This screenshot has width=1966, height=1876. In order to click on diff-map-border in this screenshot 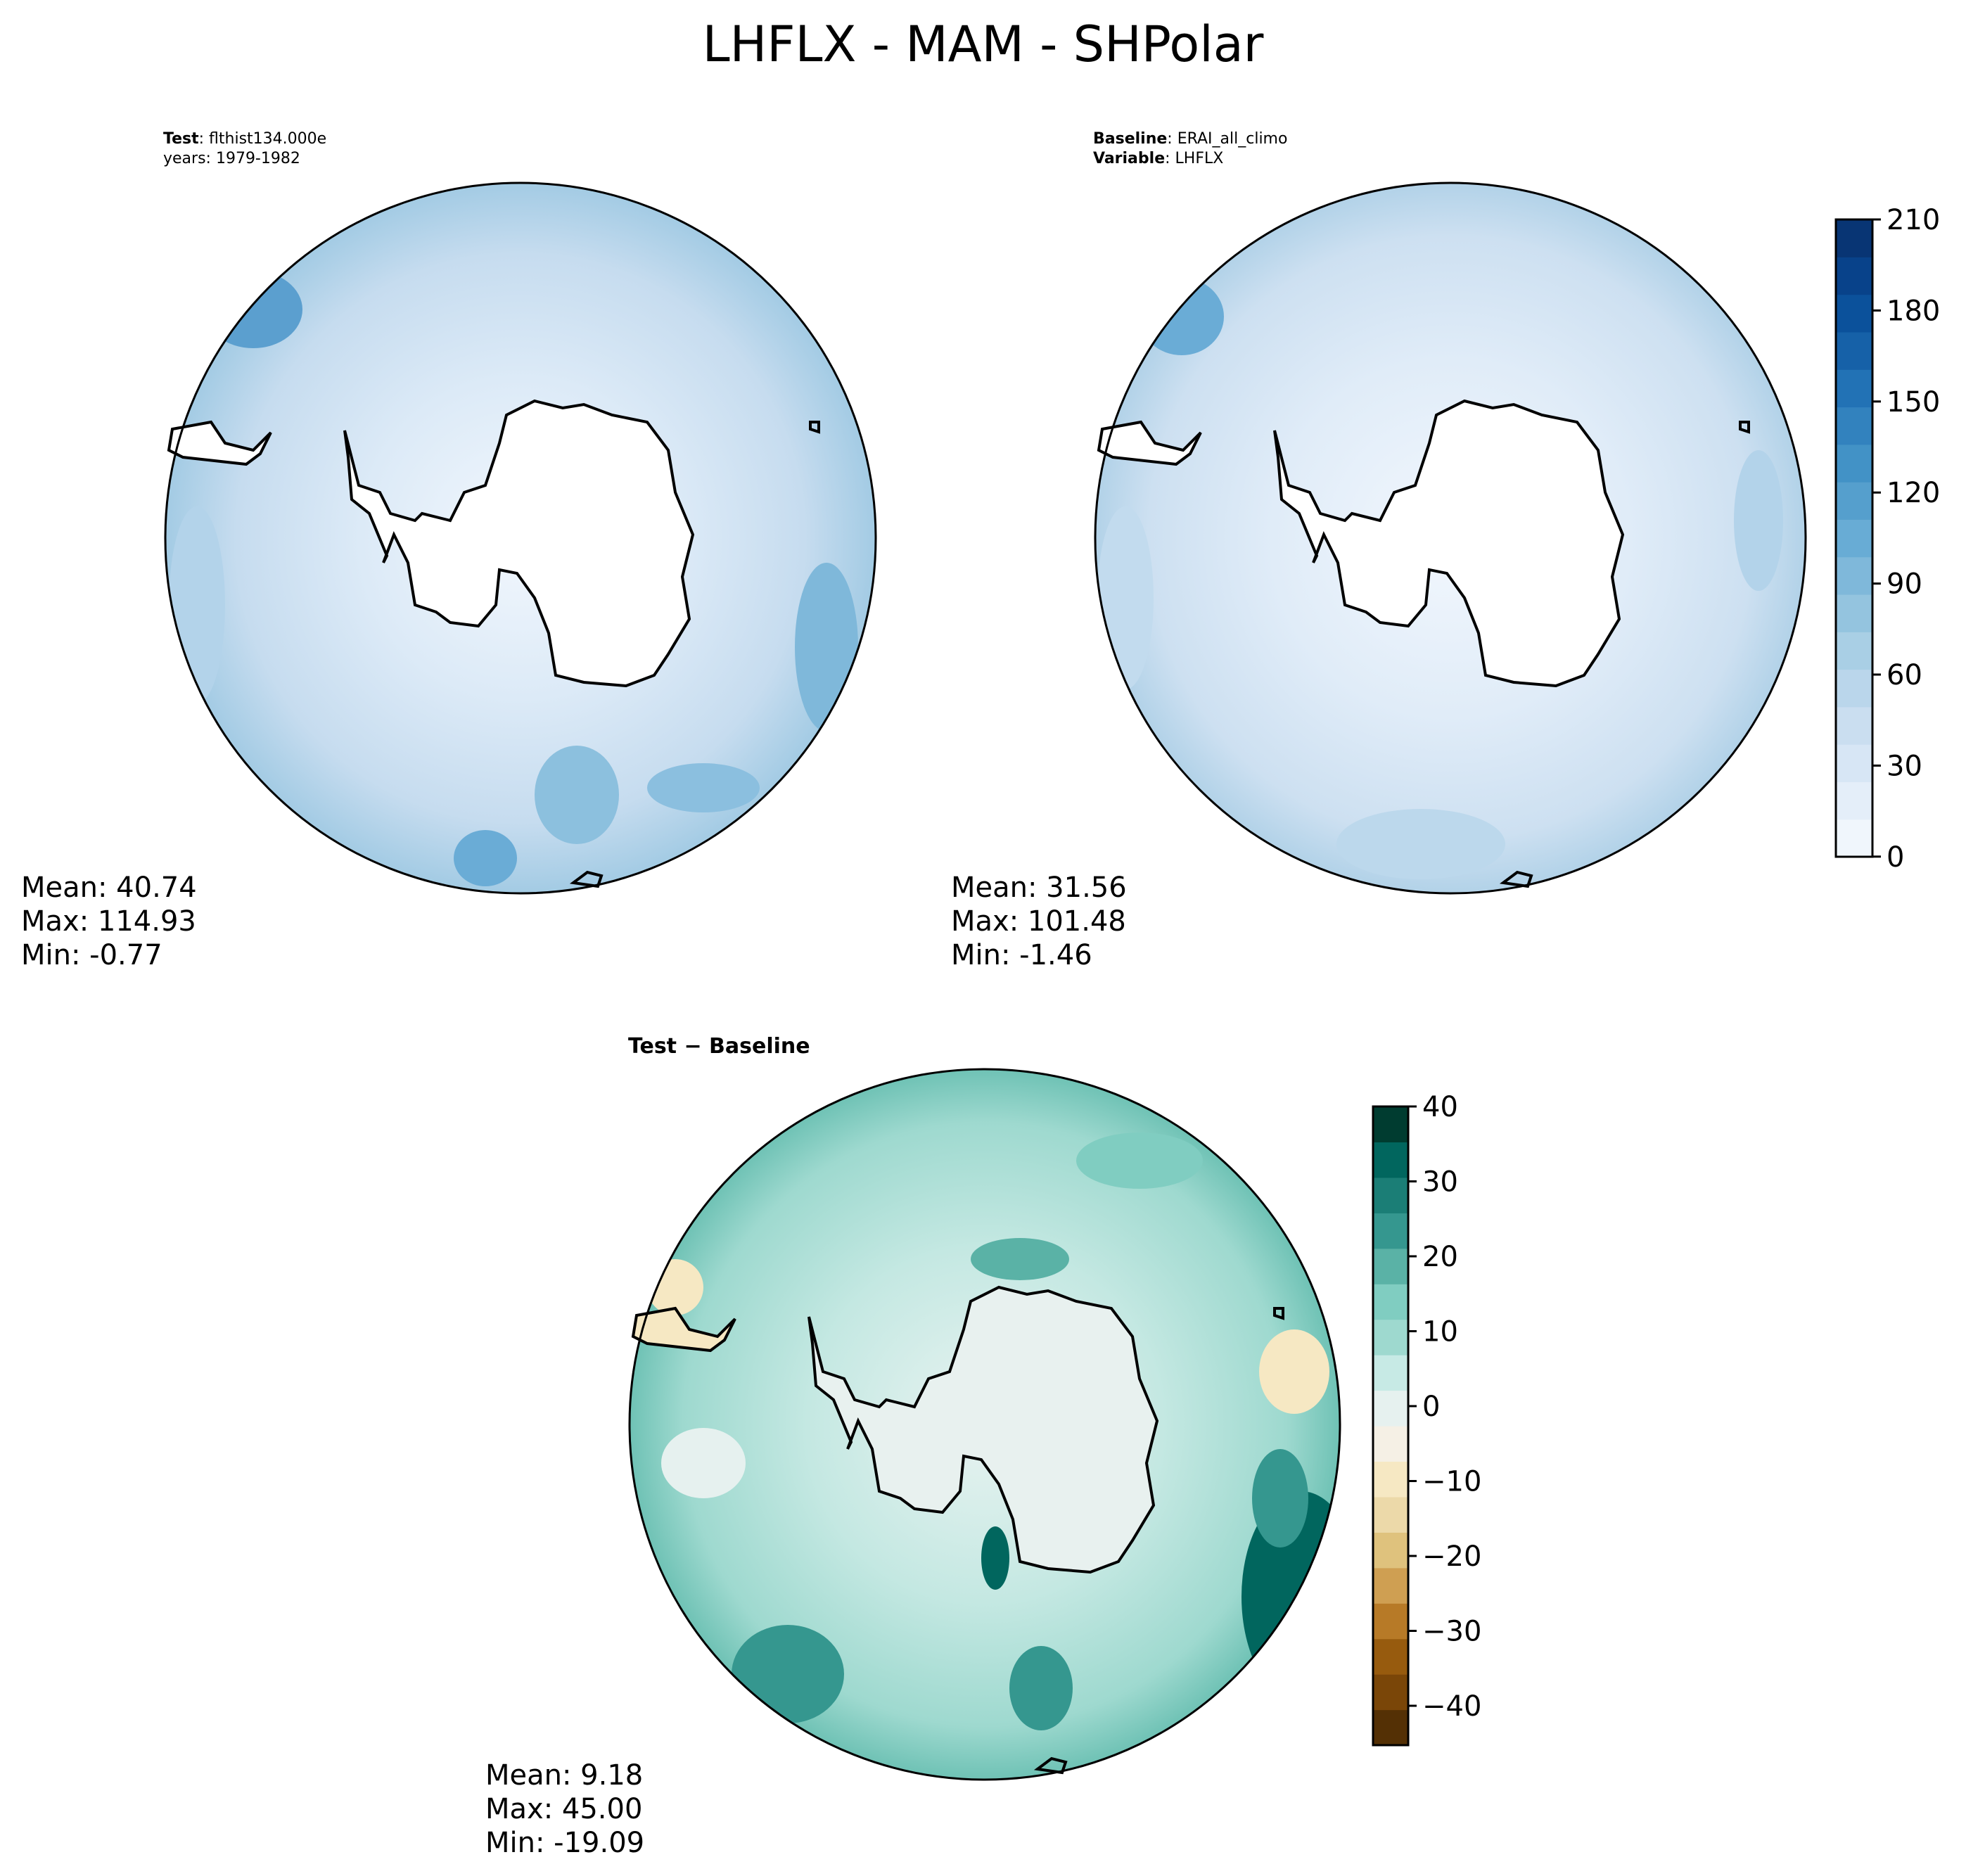, I will do `click(984, 1424)`.